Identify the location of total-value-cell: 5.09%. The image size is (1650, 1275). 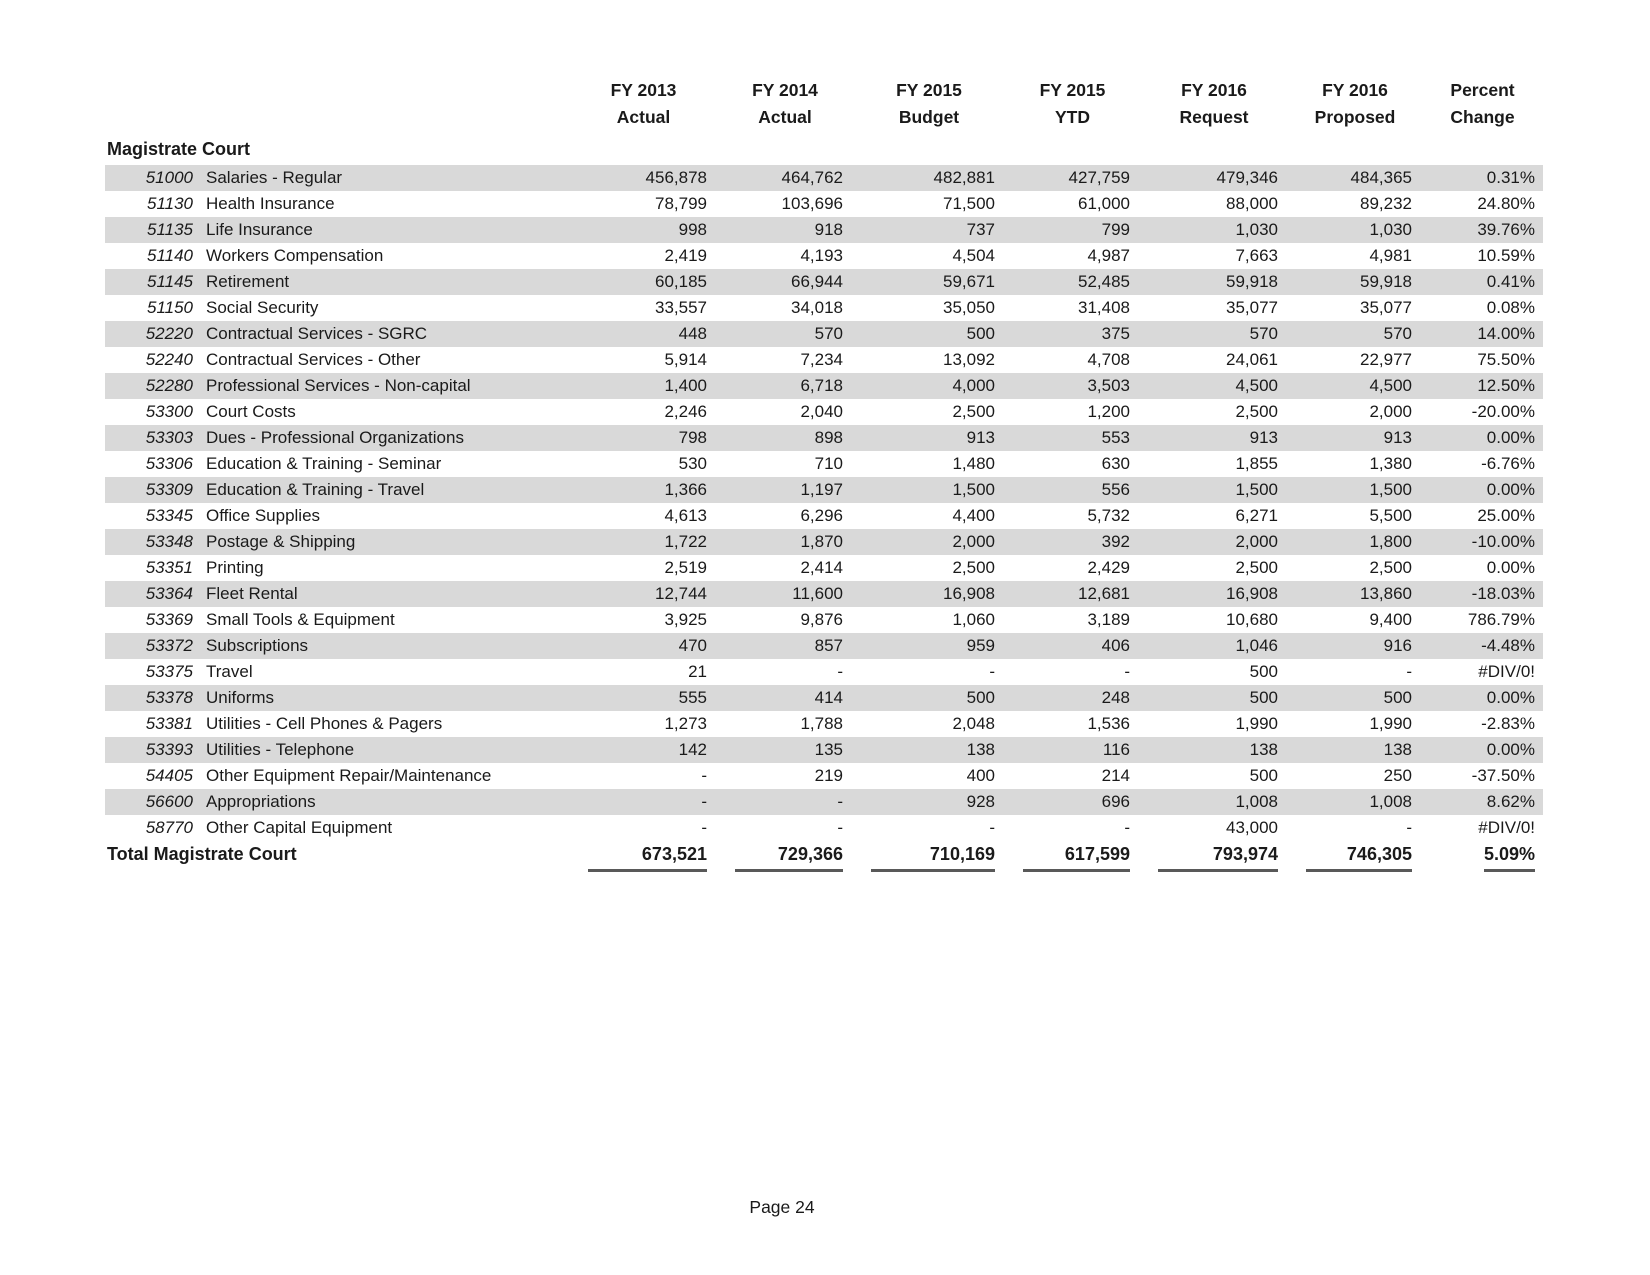
(1482, 858).